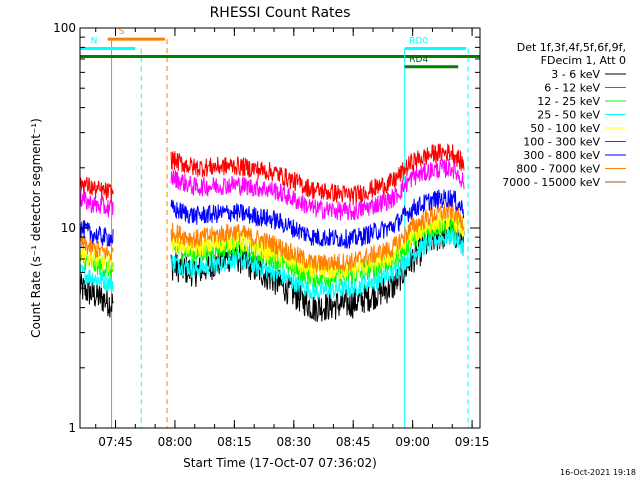 This screenshot has width=640, height=480. What do you see at coordinates (418, 41) in the screenshot?
I see `annotation-label-3: RD0` at bounding box center [418, 41].